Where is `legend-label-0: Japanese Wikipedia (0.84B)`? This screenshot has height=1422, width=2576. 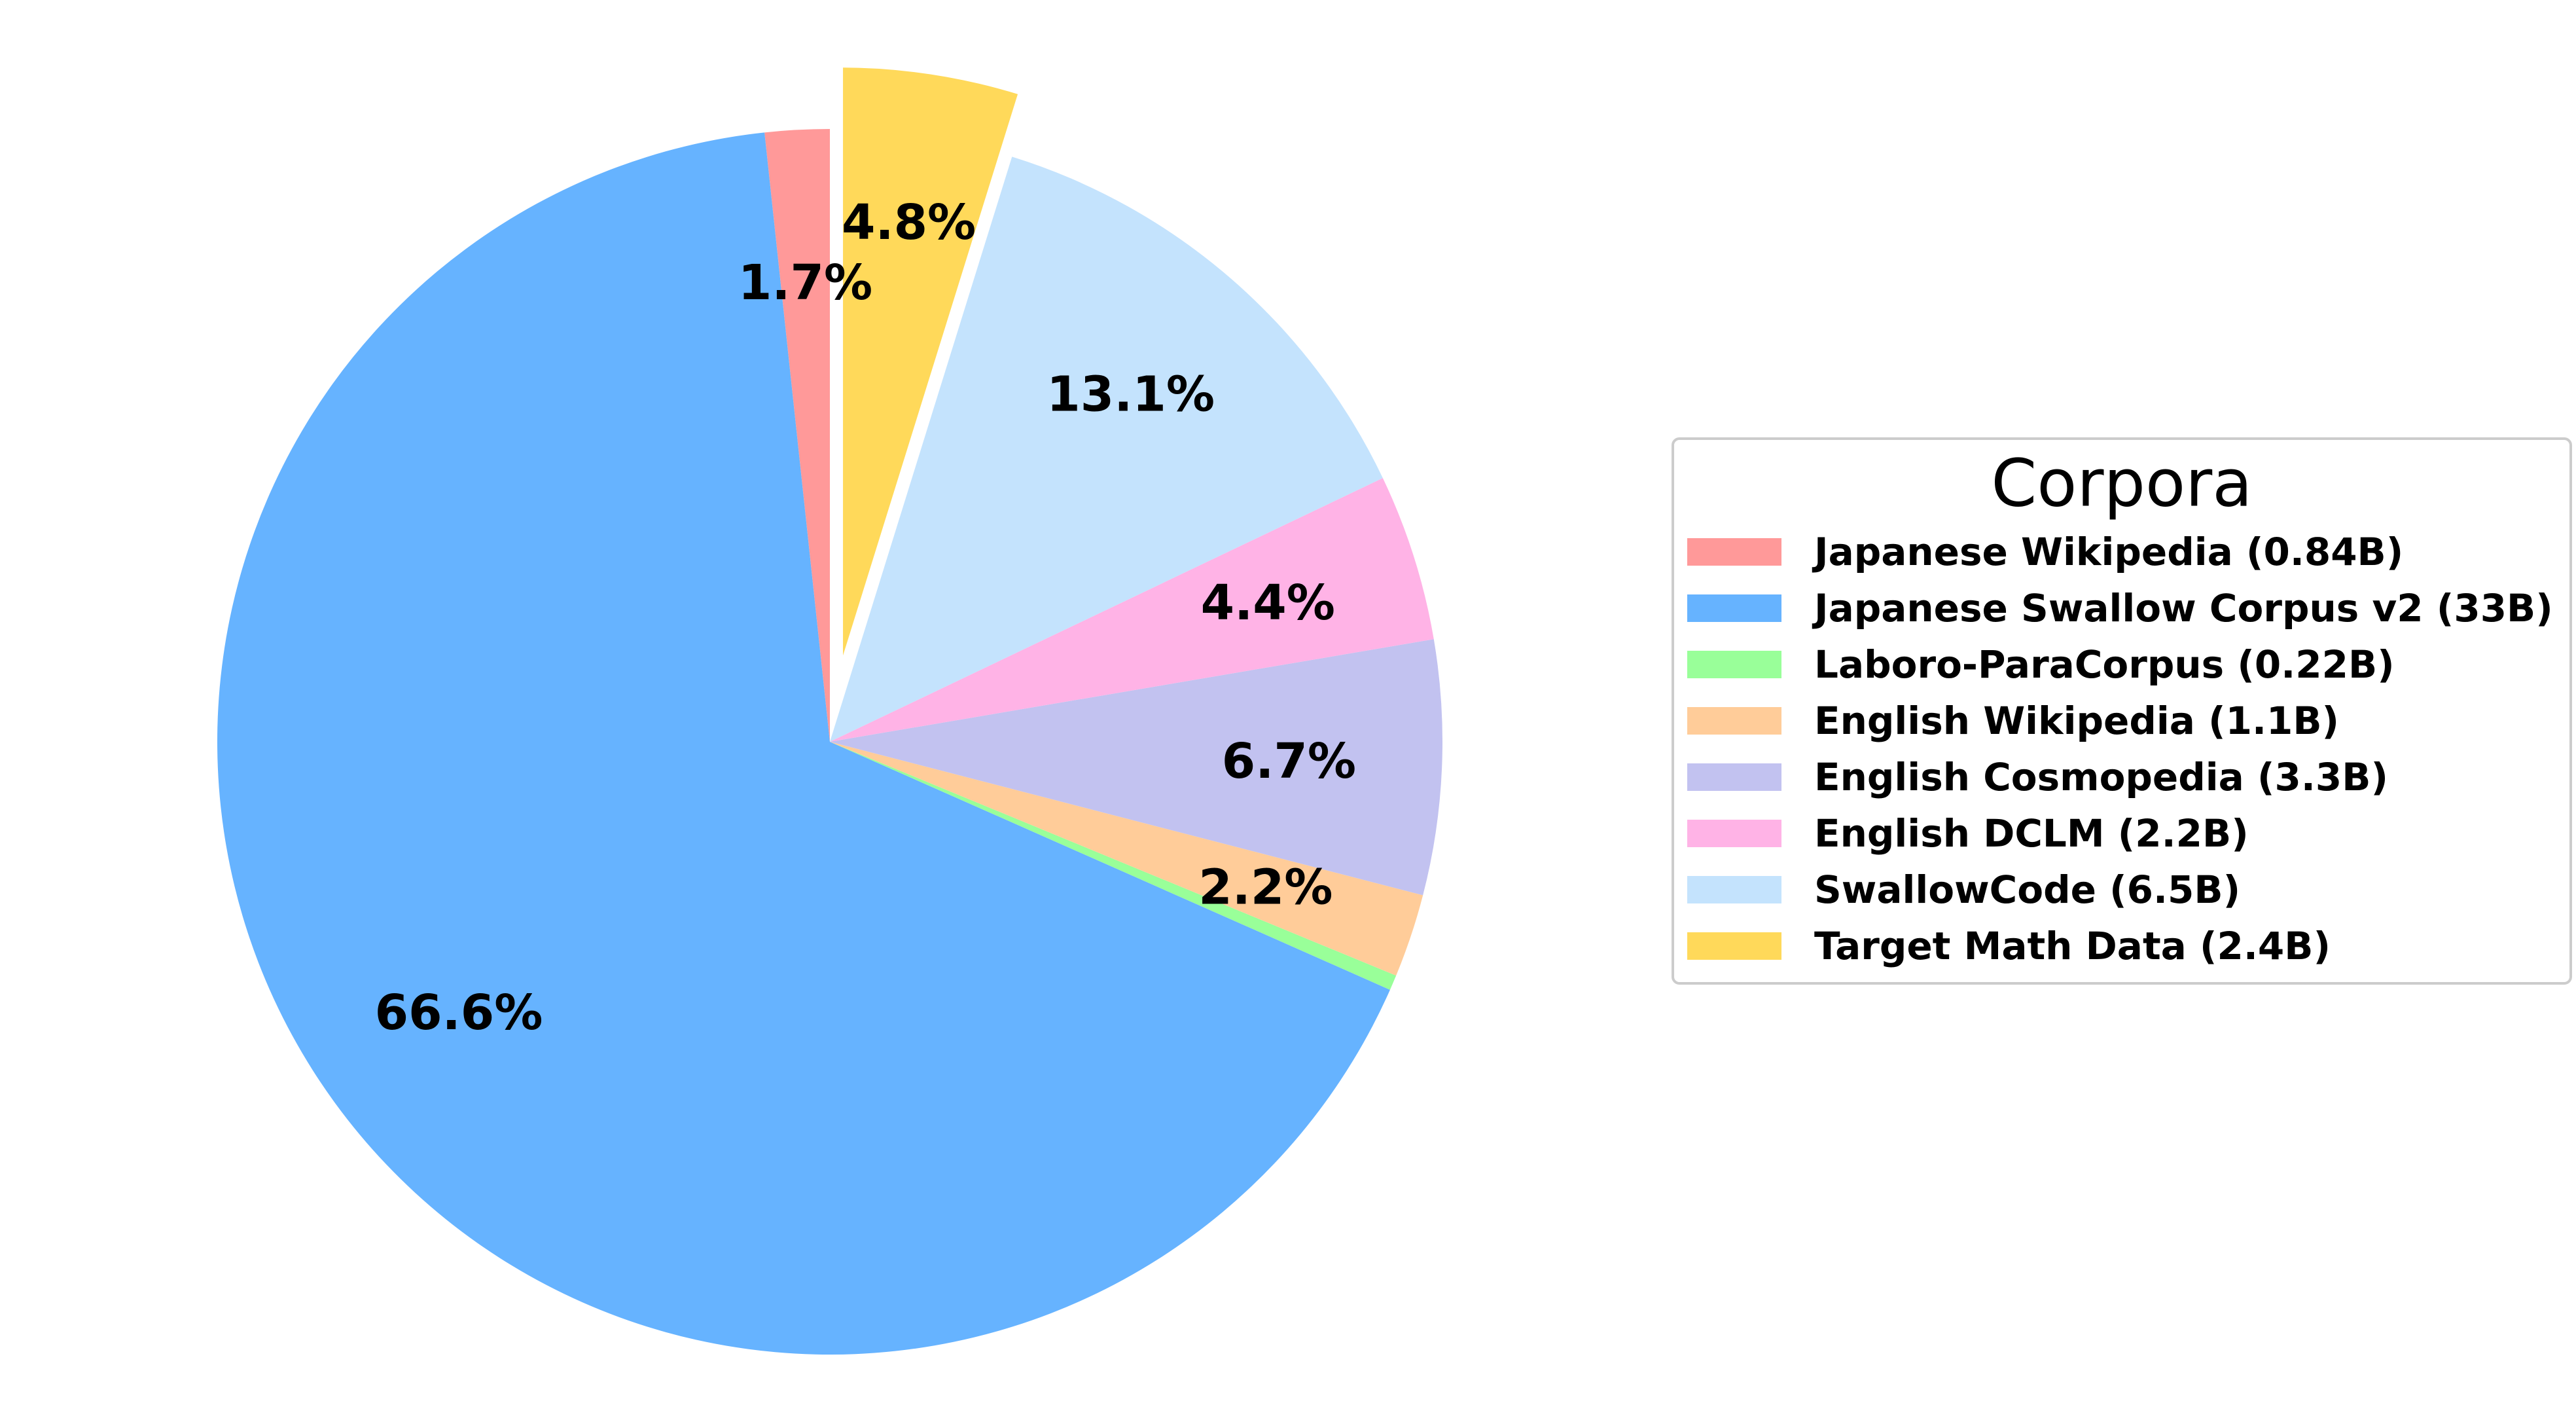 legend-label-0: Japanese Wikipedia (0.84B) is located at coordinates (2107, 552).